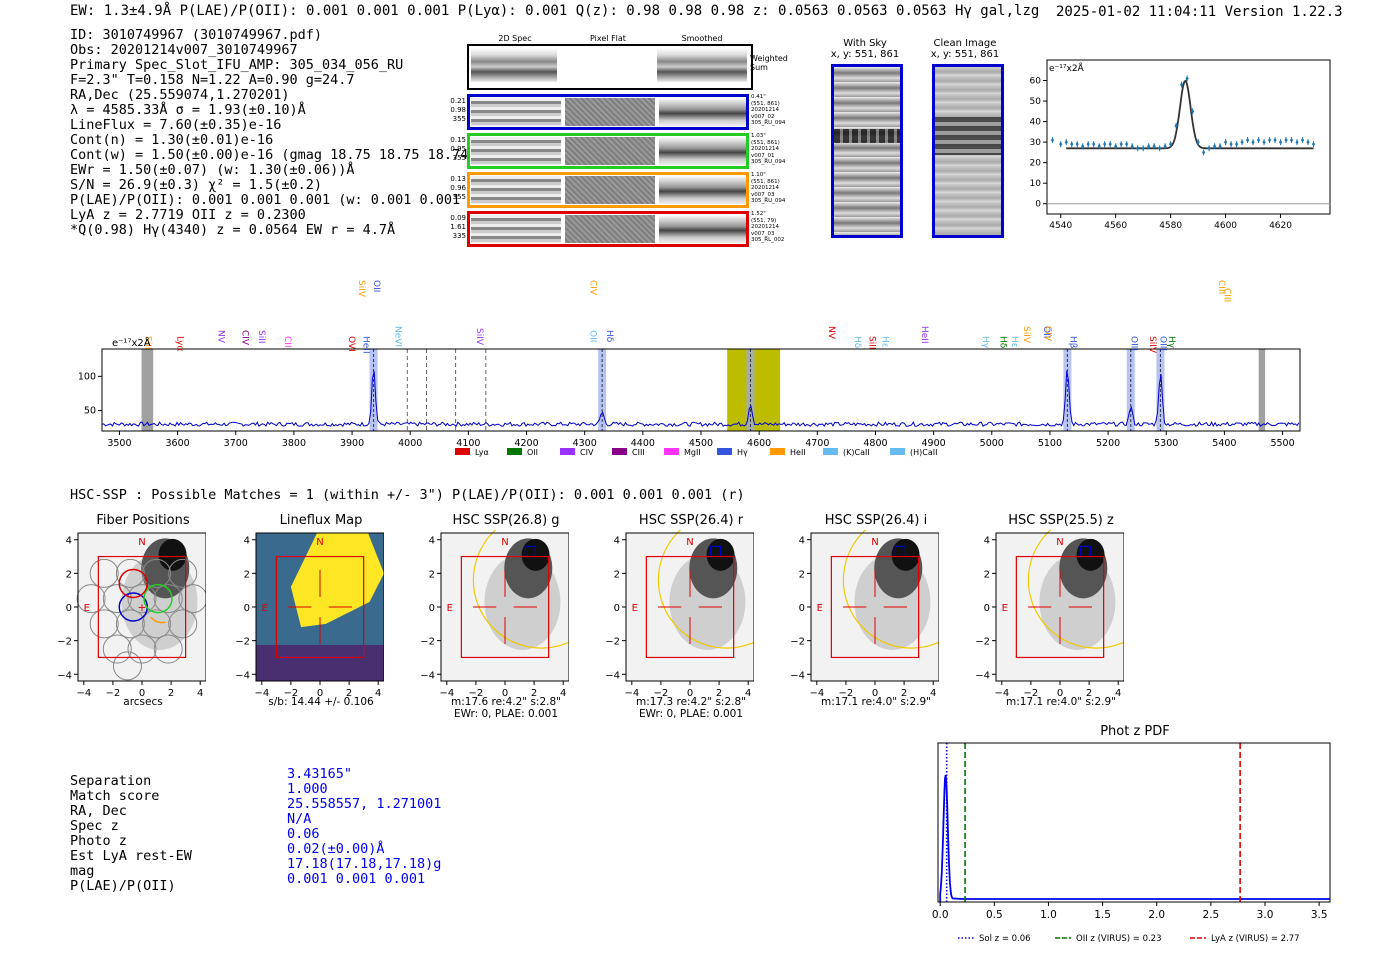 Image resolution: width=1400 pixels, height=953 pixels. Describe the element at coordinates (456, 110) in the screenshot. I see `cutout-row-left-labels: 0.21 0.98 355` at that location.